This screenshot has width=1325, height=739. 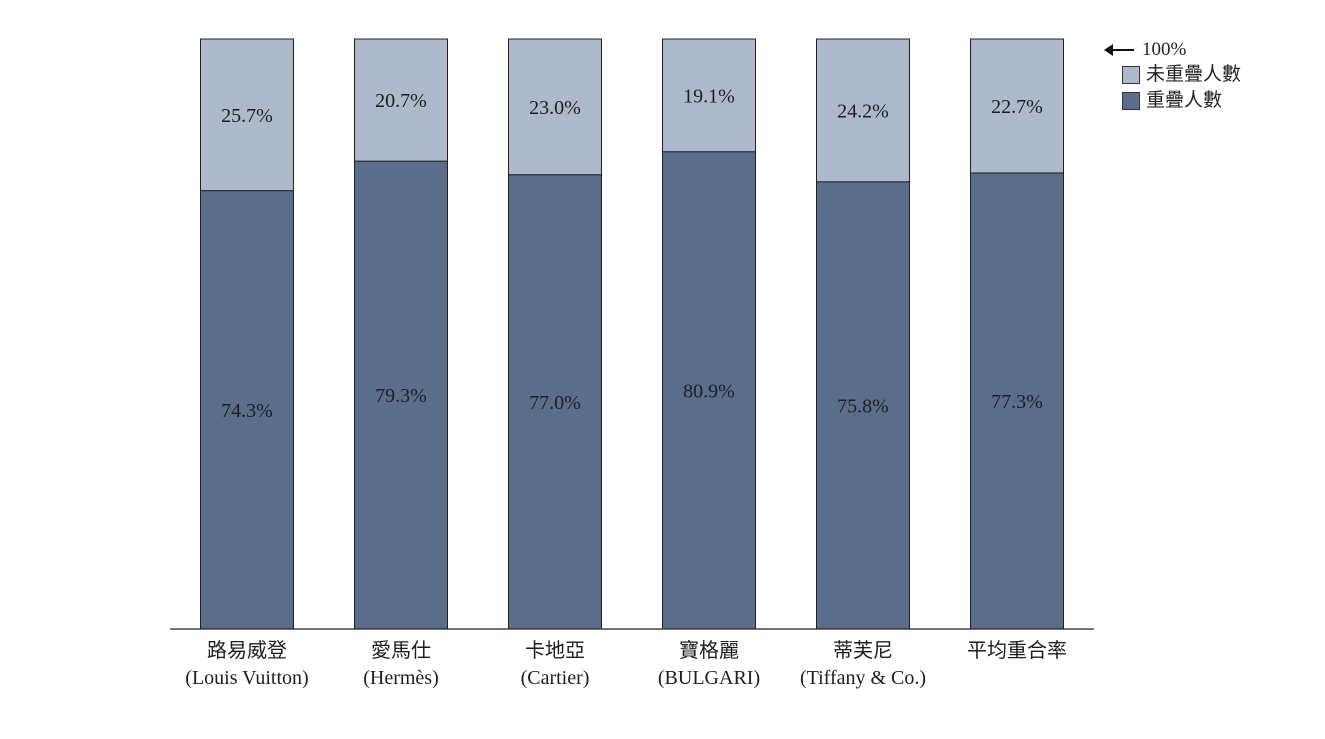 What do you see at coordinates (863, 650) in the screenshot?
I see `category-label-4-line-0: 蒂芙尼` at bounding box center [863, 650].